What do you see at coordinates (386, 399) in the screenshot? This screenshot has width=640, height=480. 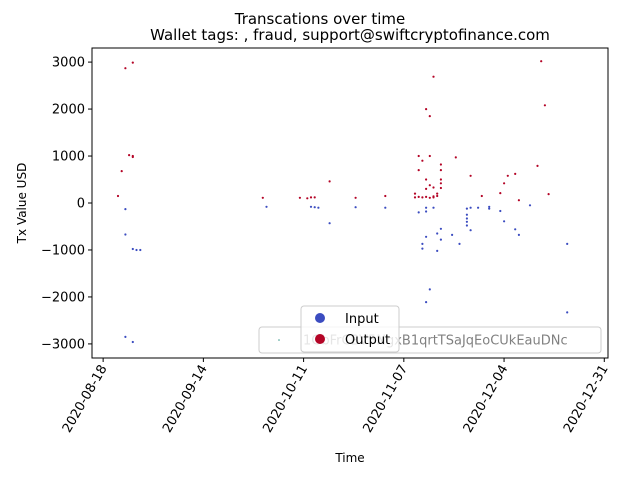 I see `x-tick-label: 2020-11-07` at bounding box center [386, 399].